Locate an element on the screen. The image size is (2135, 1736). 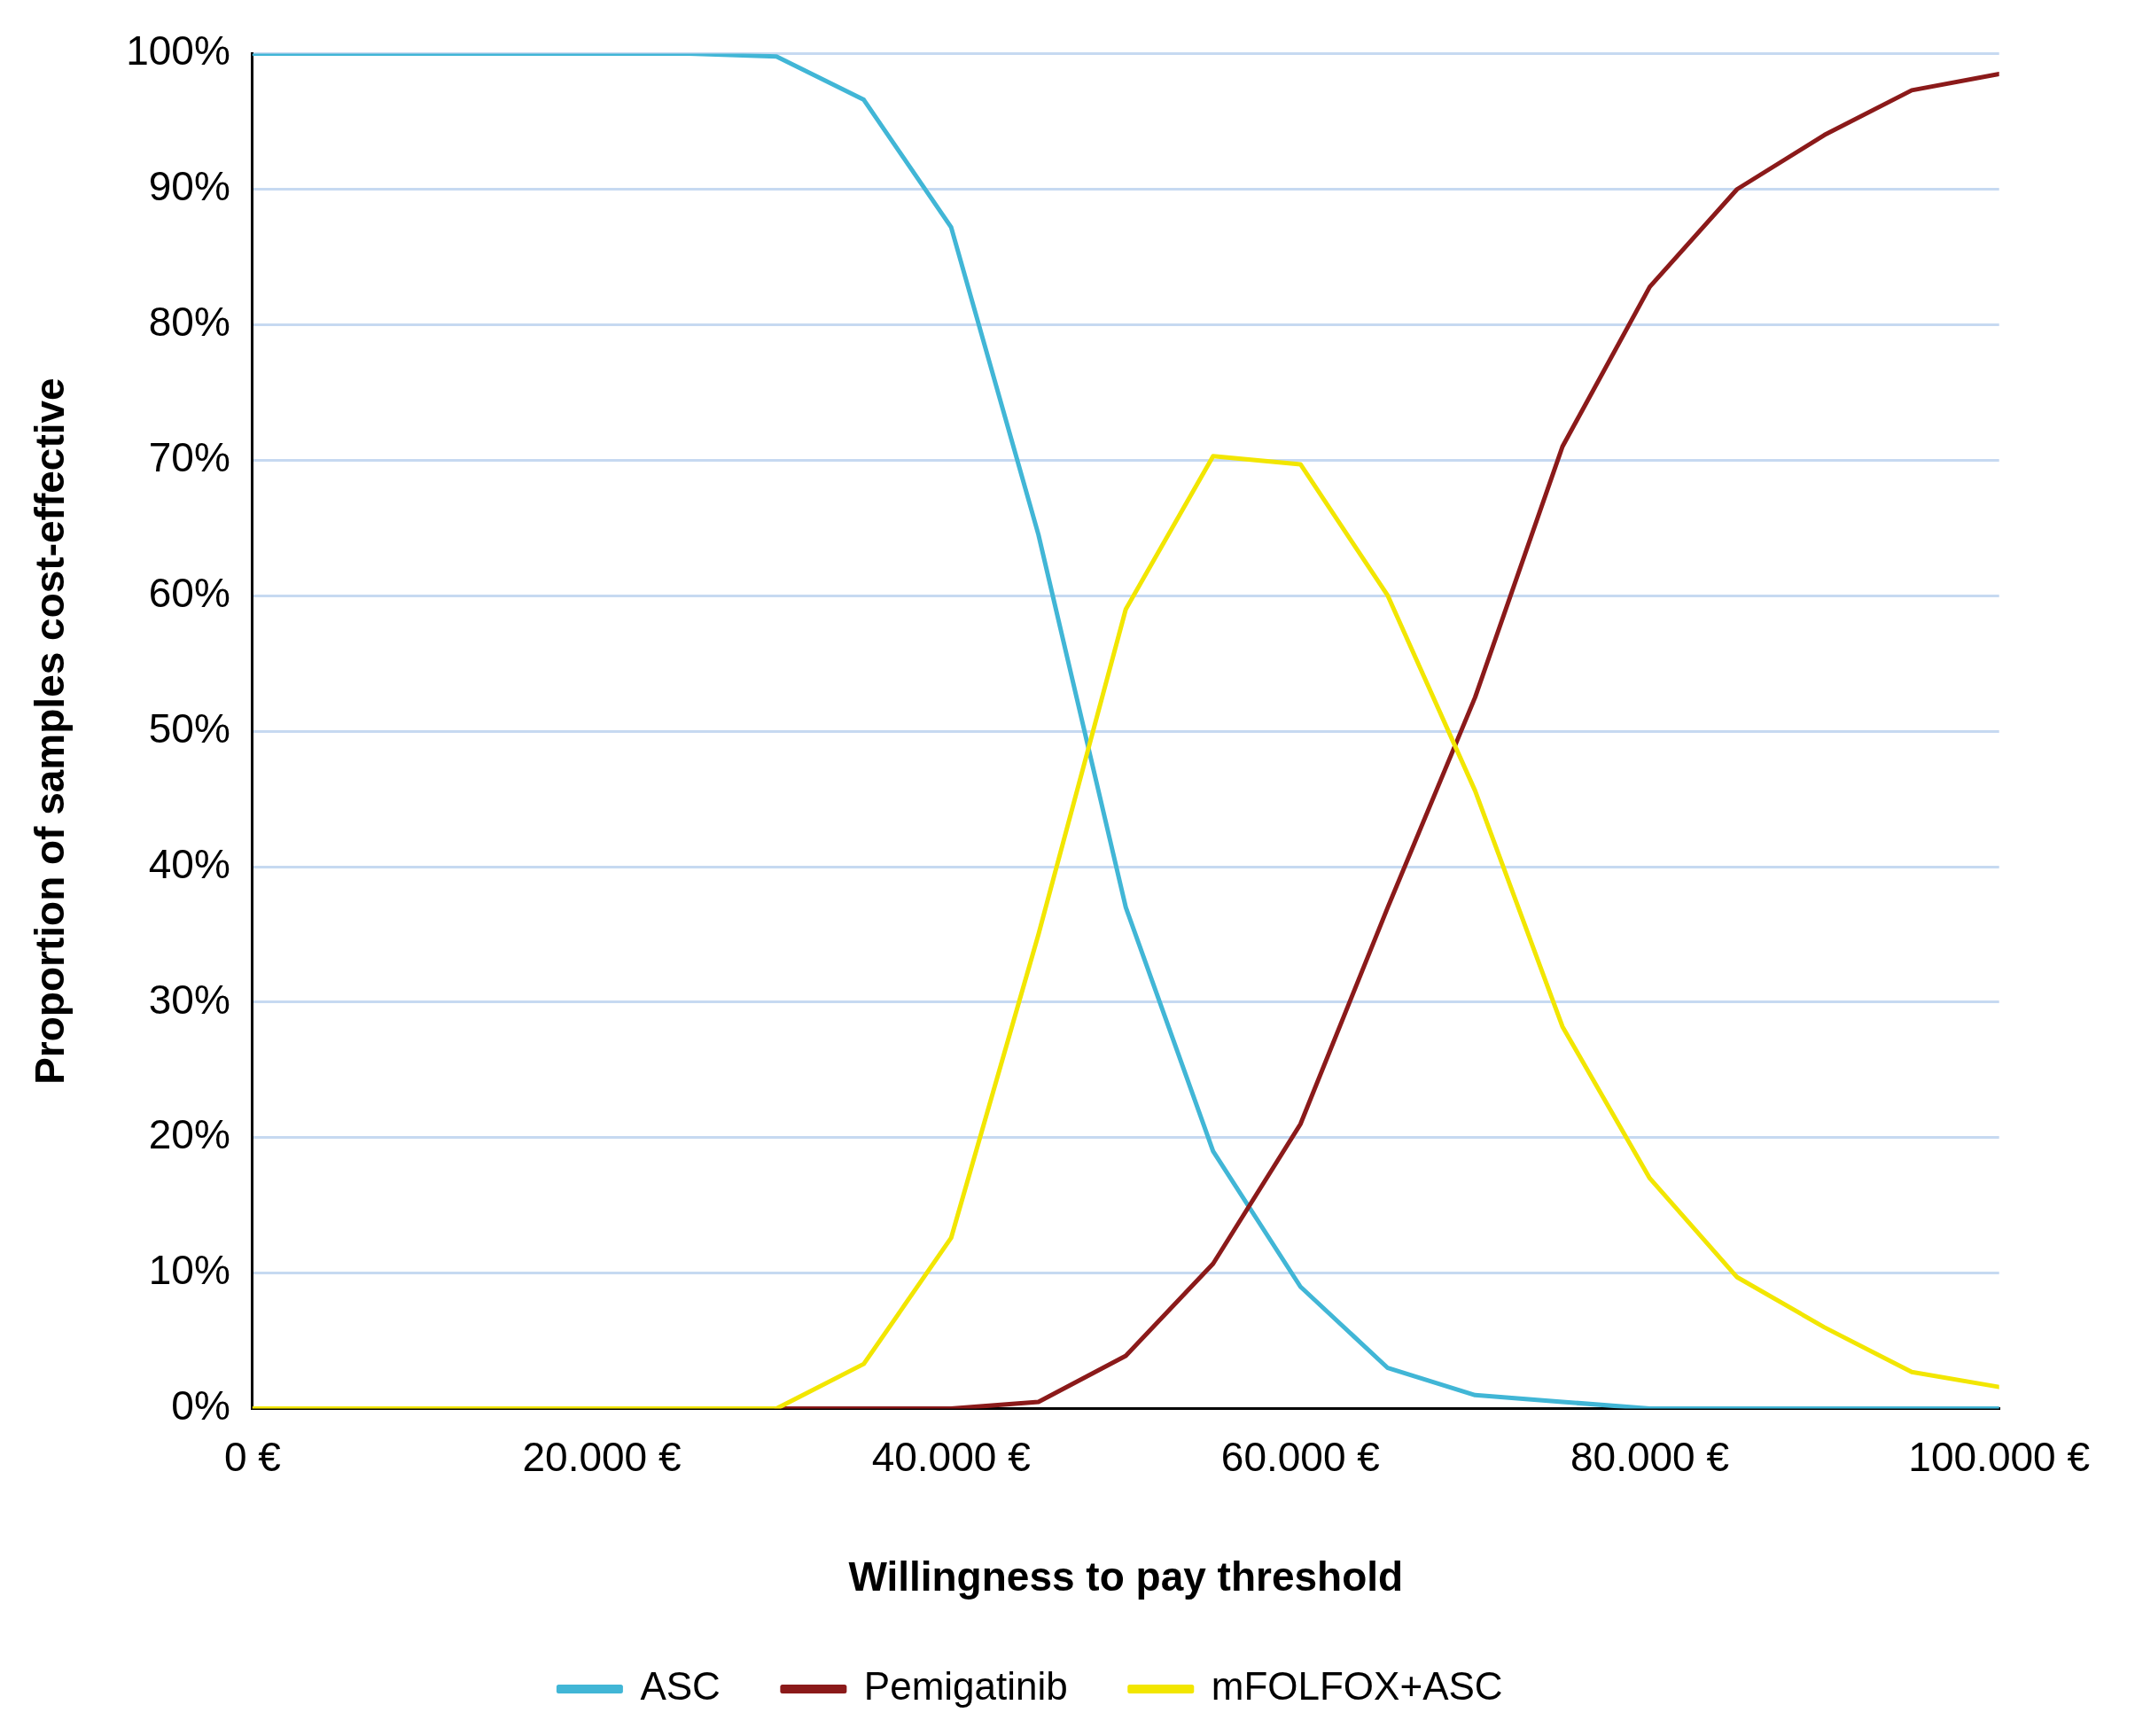
y-tick-label: 80% is located at coordinates (189, 322).